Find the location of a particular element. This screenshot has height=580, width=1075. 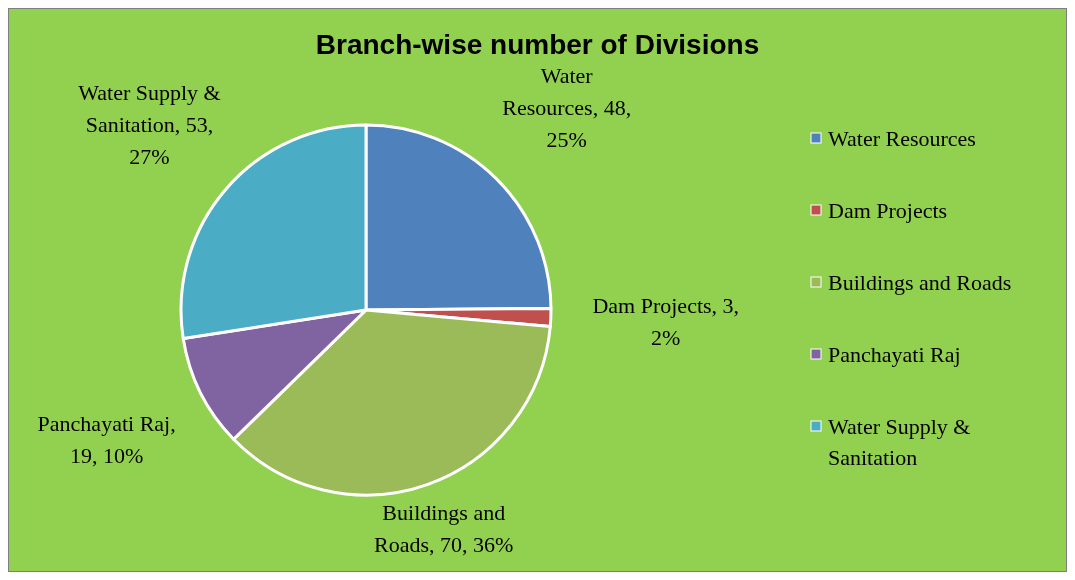

legend-label: Dam Projects is located at coordinates (888, 210).